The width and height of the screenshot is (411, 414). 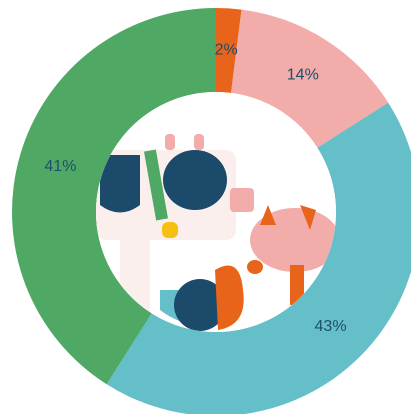 I want to click on value-label: 41%, so click(x=60, y=166).